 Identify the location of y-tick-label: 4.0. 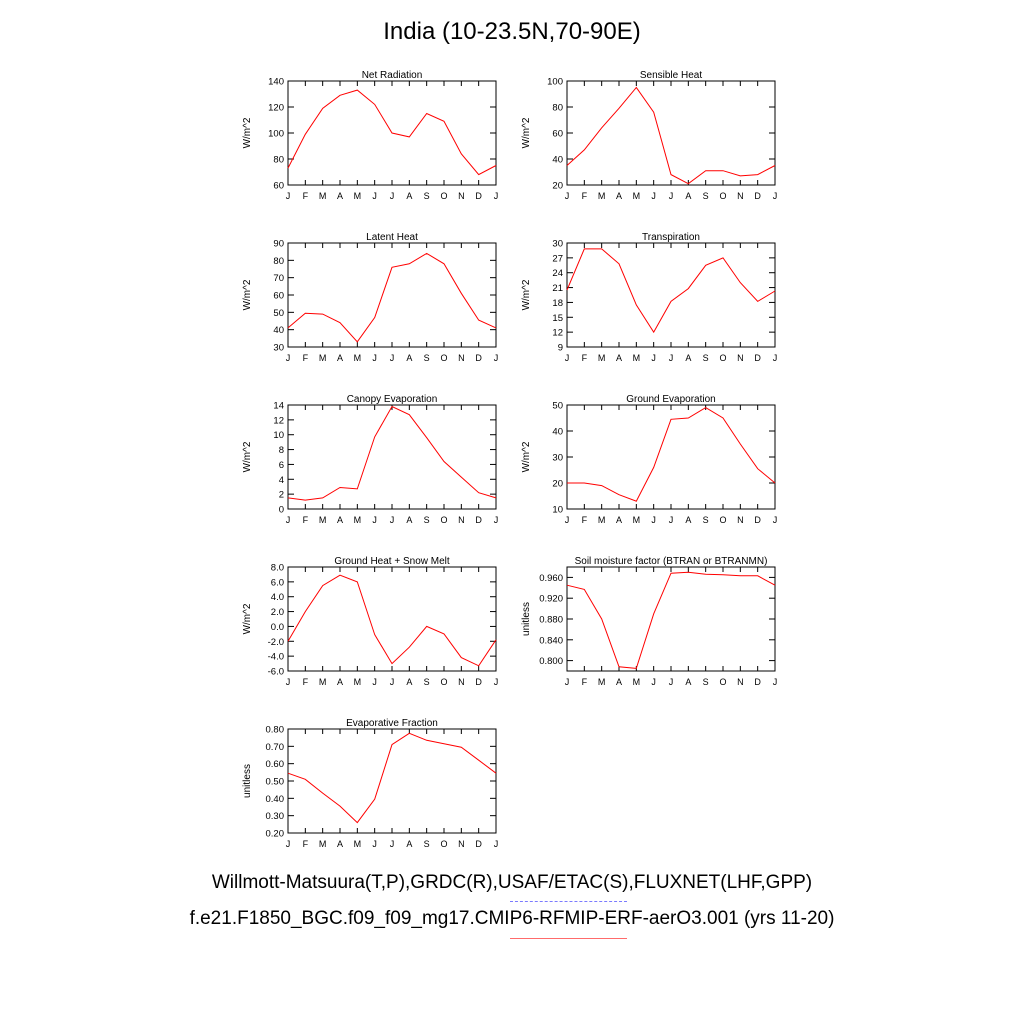
(277, 597).